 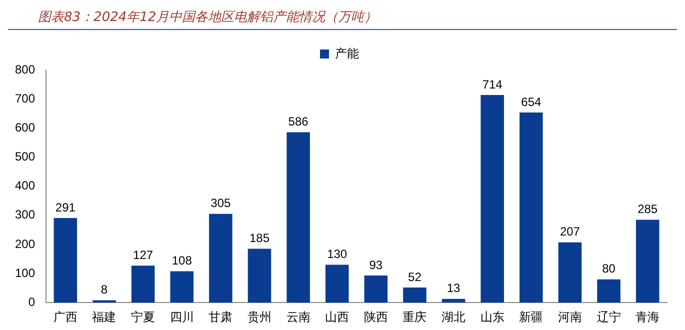 What do you see at coordinates (337, 317) in the screenshot?
I see `x-tick-label: 山西` at bounding box center [337, 317].